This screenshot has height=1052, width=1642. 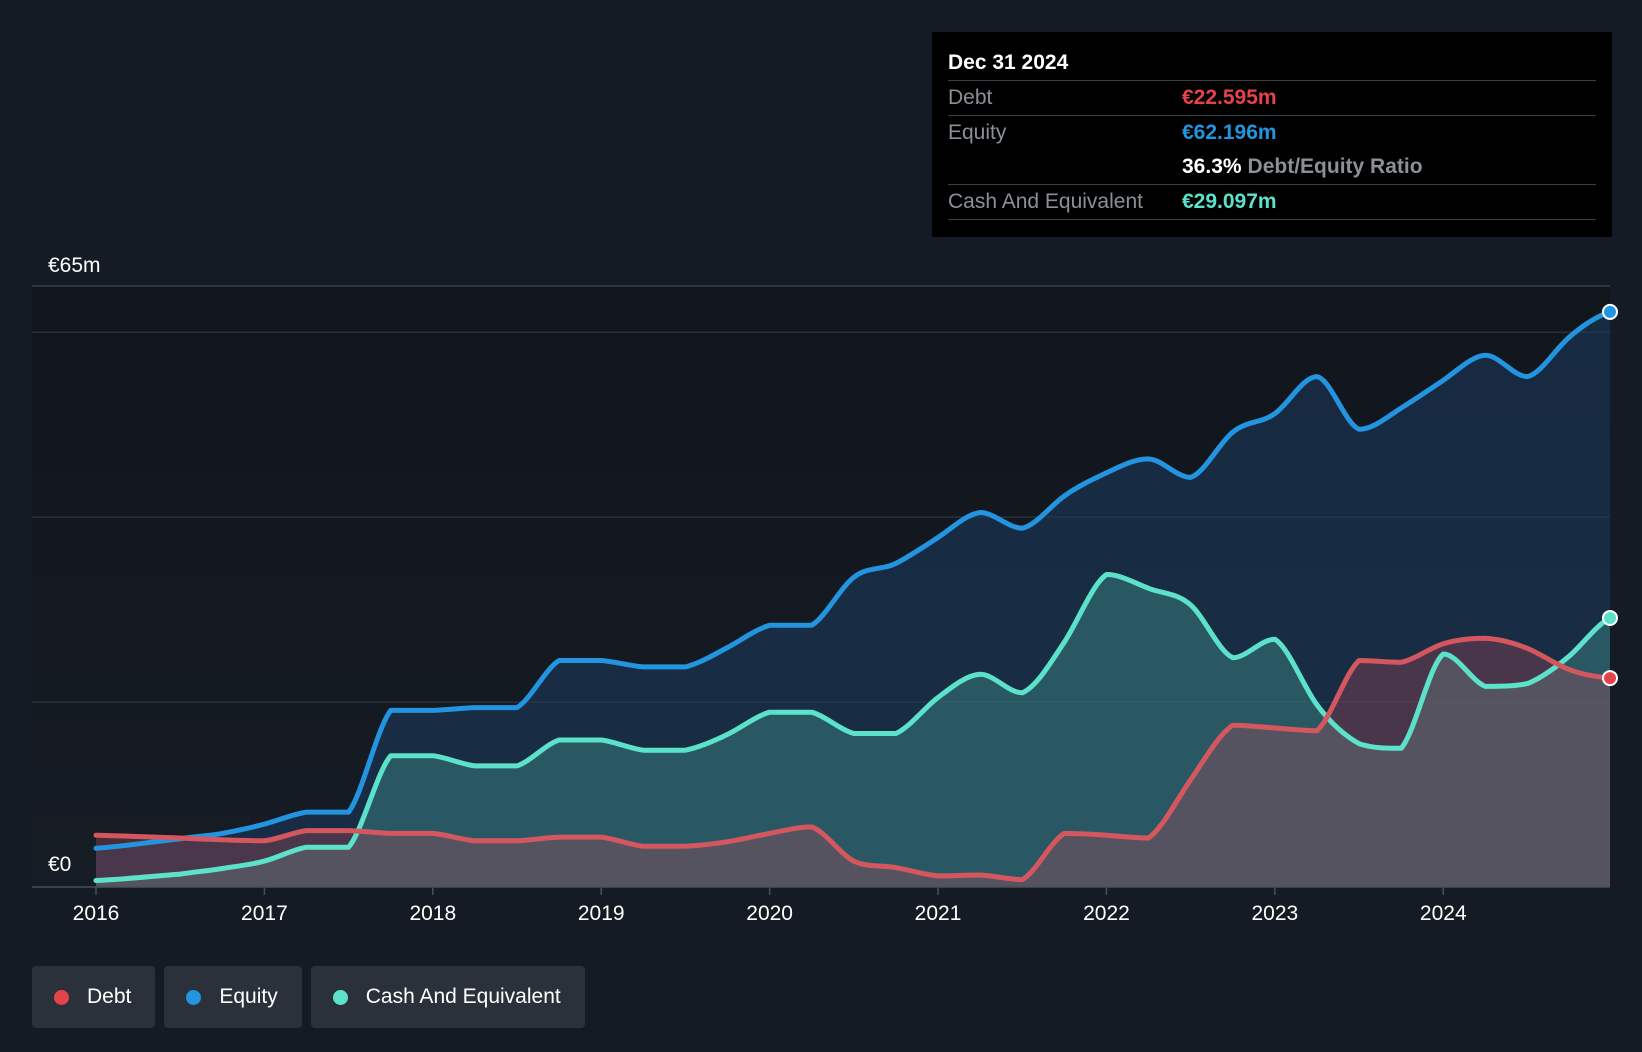 I want to click on y-tick-label: €65m, so click(x=74, y=265).